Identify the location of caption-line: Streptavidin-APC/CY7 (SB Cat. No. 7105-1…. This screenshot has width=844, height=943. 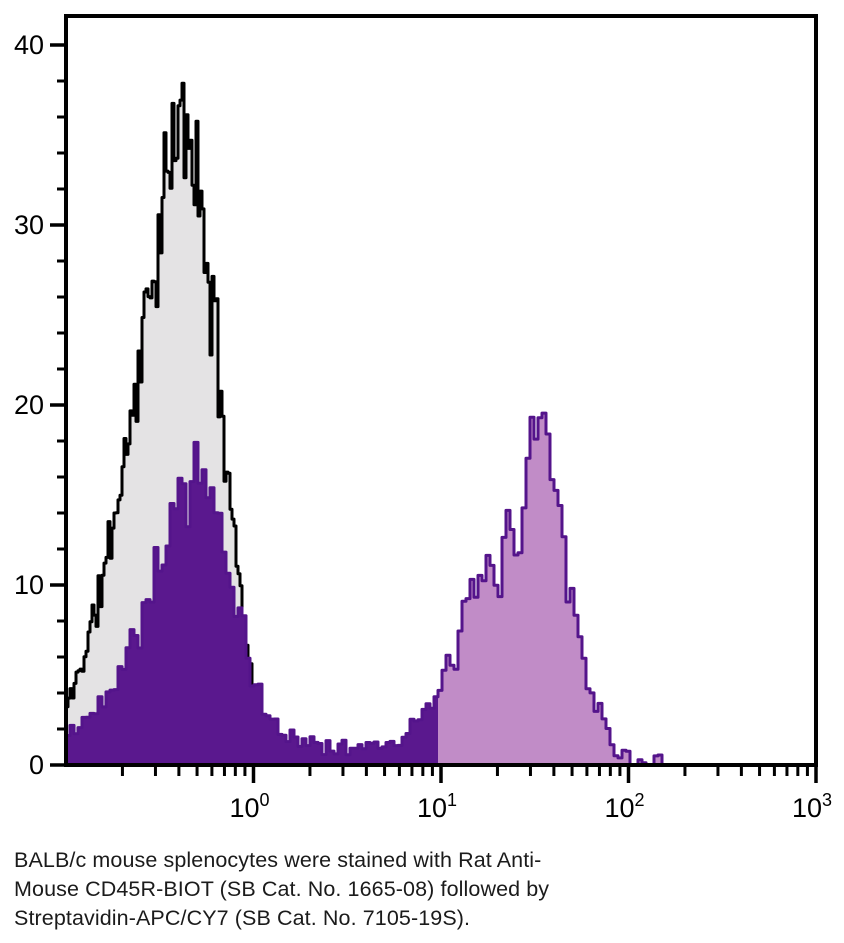
(242, 918).